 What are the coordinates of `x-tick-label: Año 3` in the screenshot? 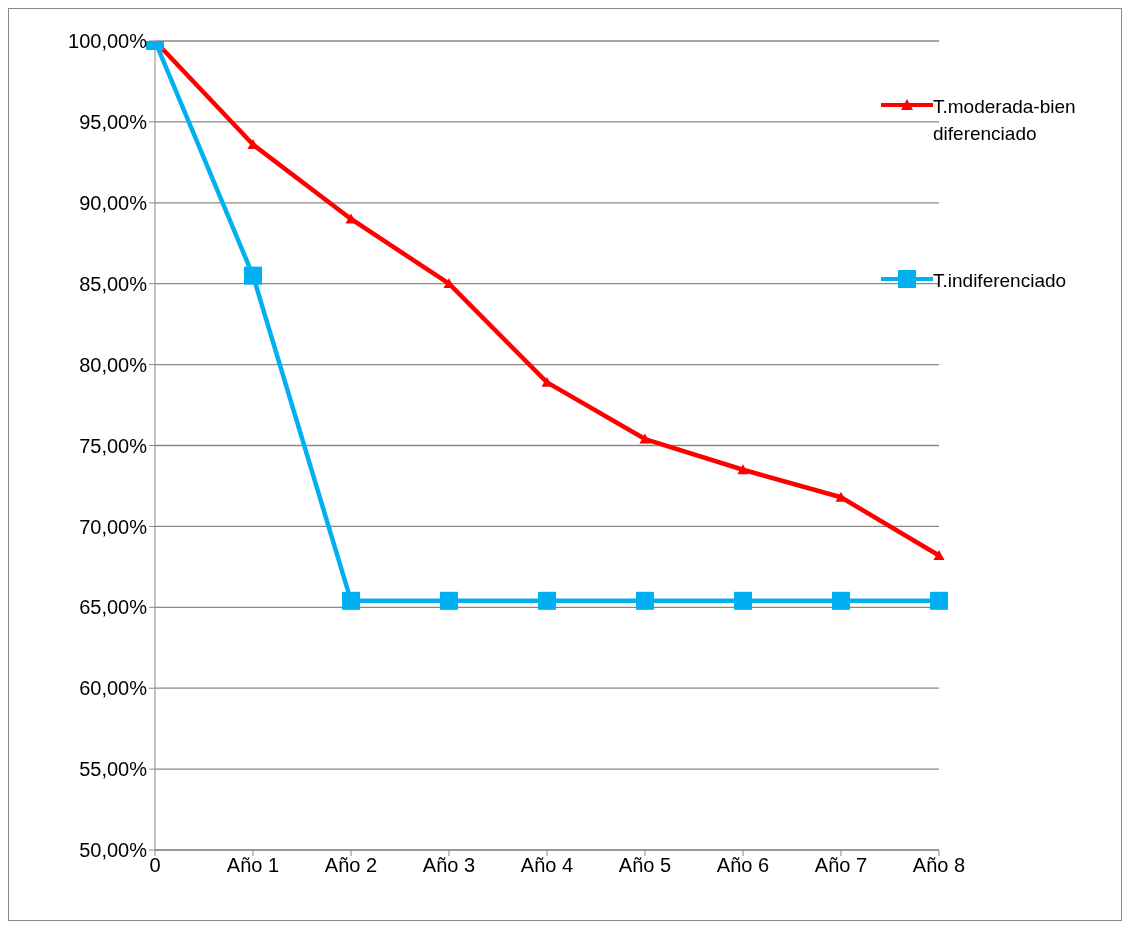 It's located at (449, 865).